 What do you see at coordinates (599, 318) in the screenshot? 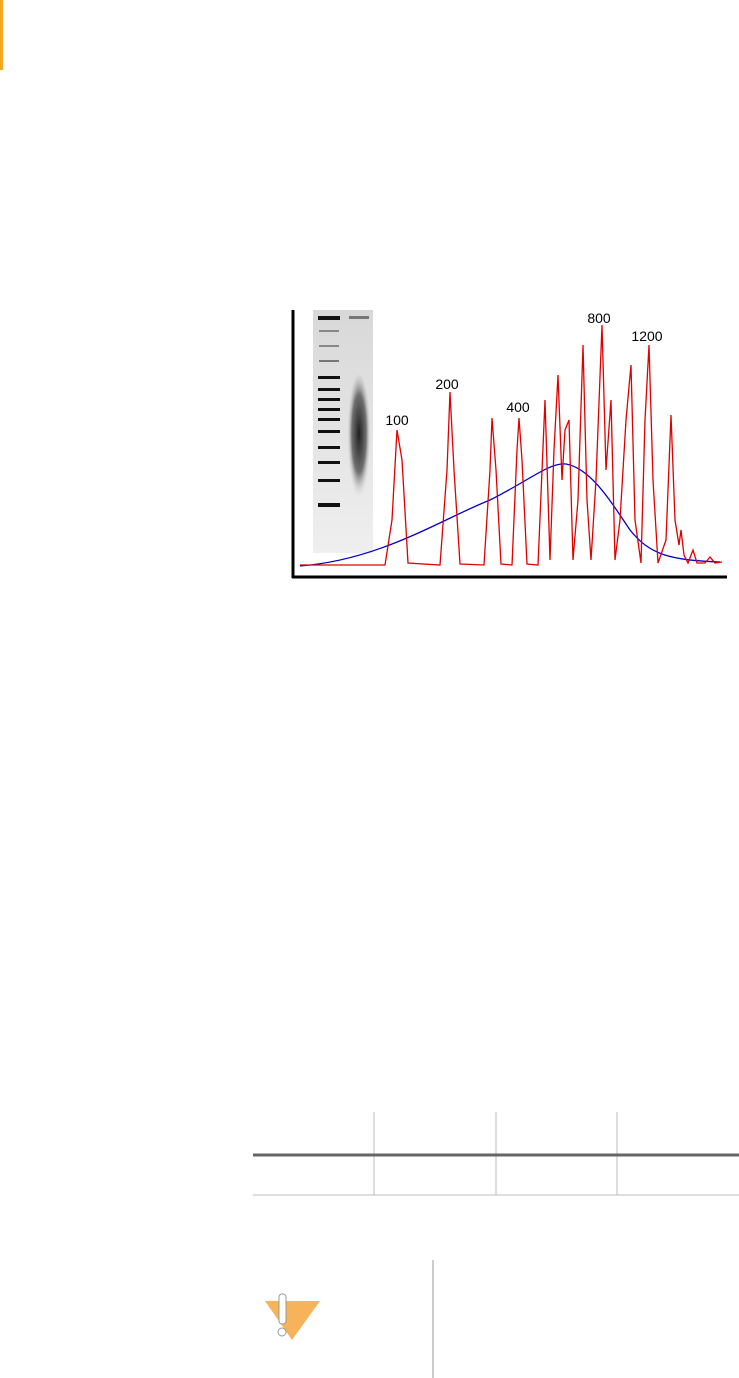
I see `peak-label: 800` at bounding box center [599, 318].